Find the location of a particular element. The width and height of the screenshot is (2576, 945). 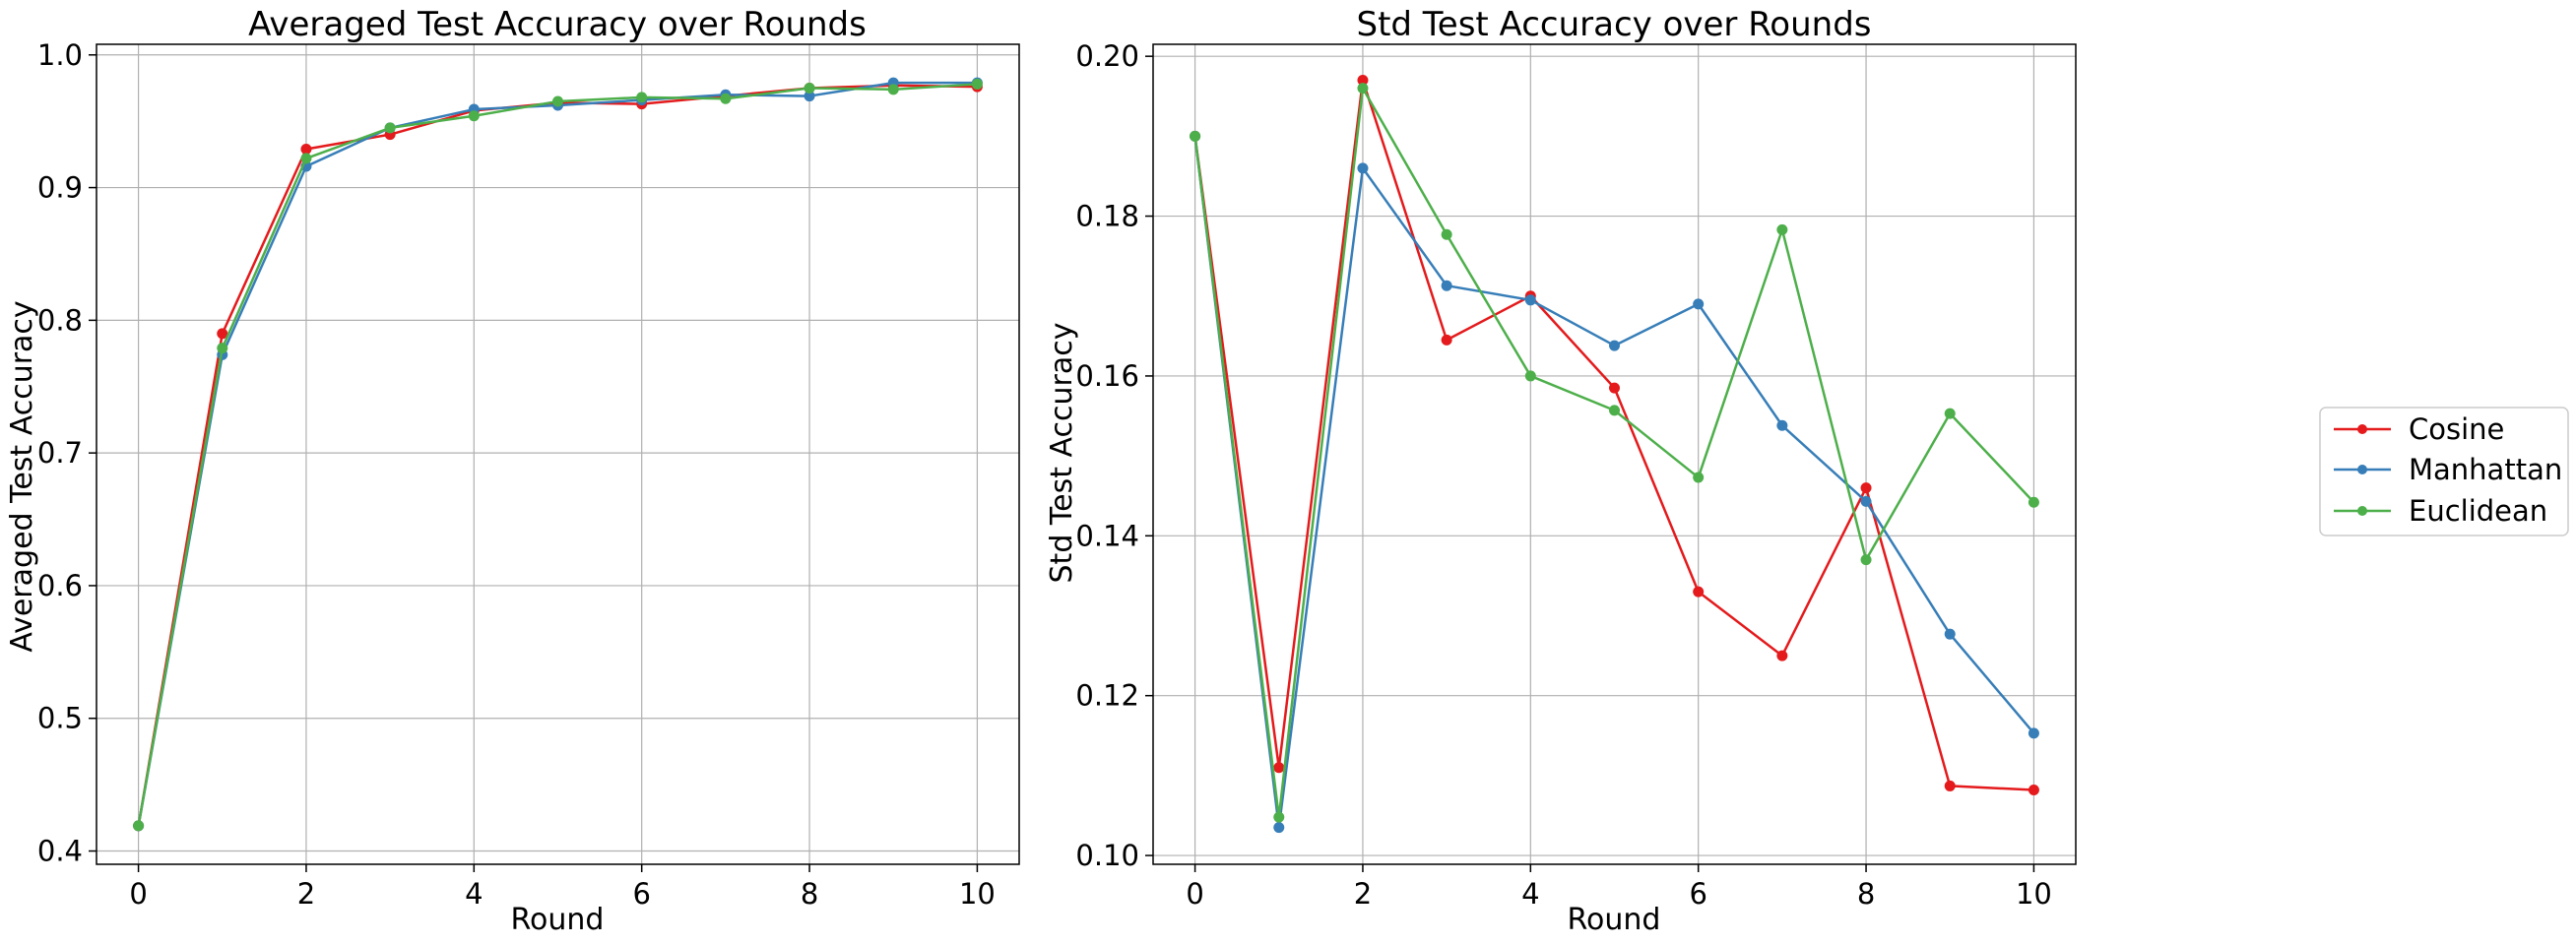

y-tick-label: 0.8 is located at coordinates (60, 320).